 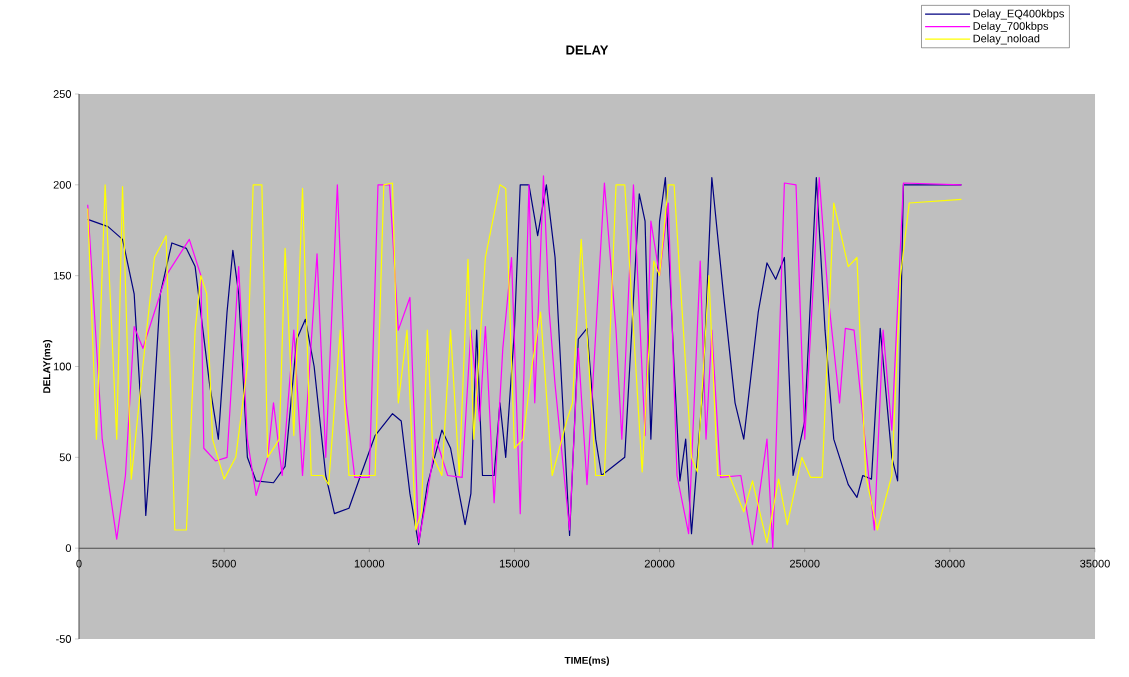 I want to click on y-tick-label: 150, so click(x=62, y=275).